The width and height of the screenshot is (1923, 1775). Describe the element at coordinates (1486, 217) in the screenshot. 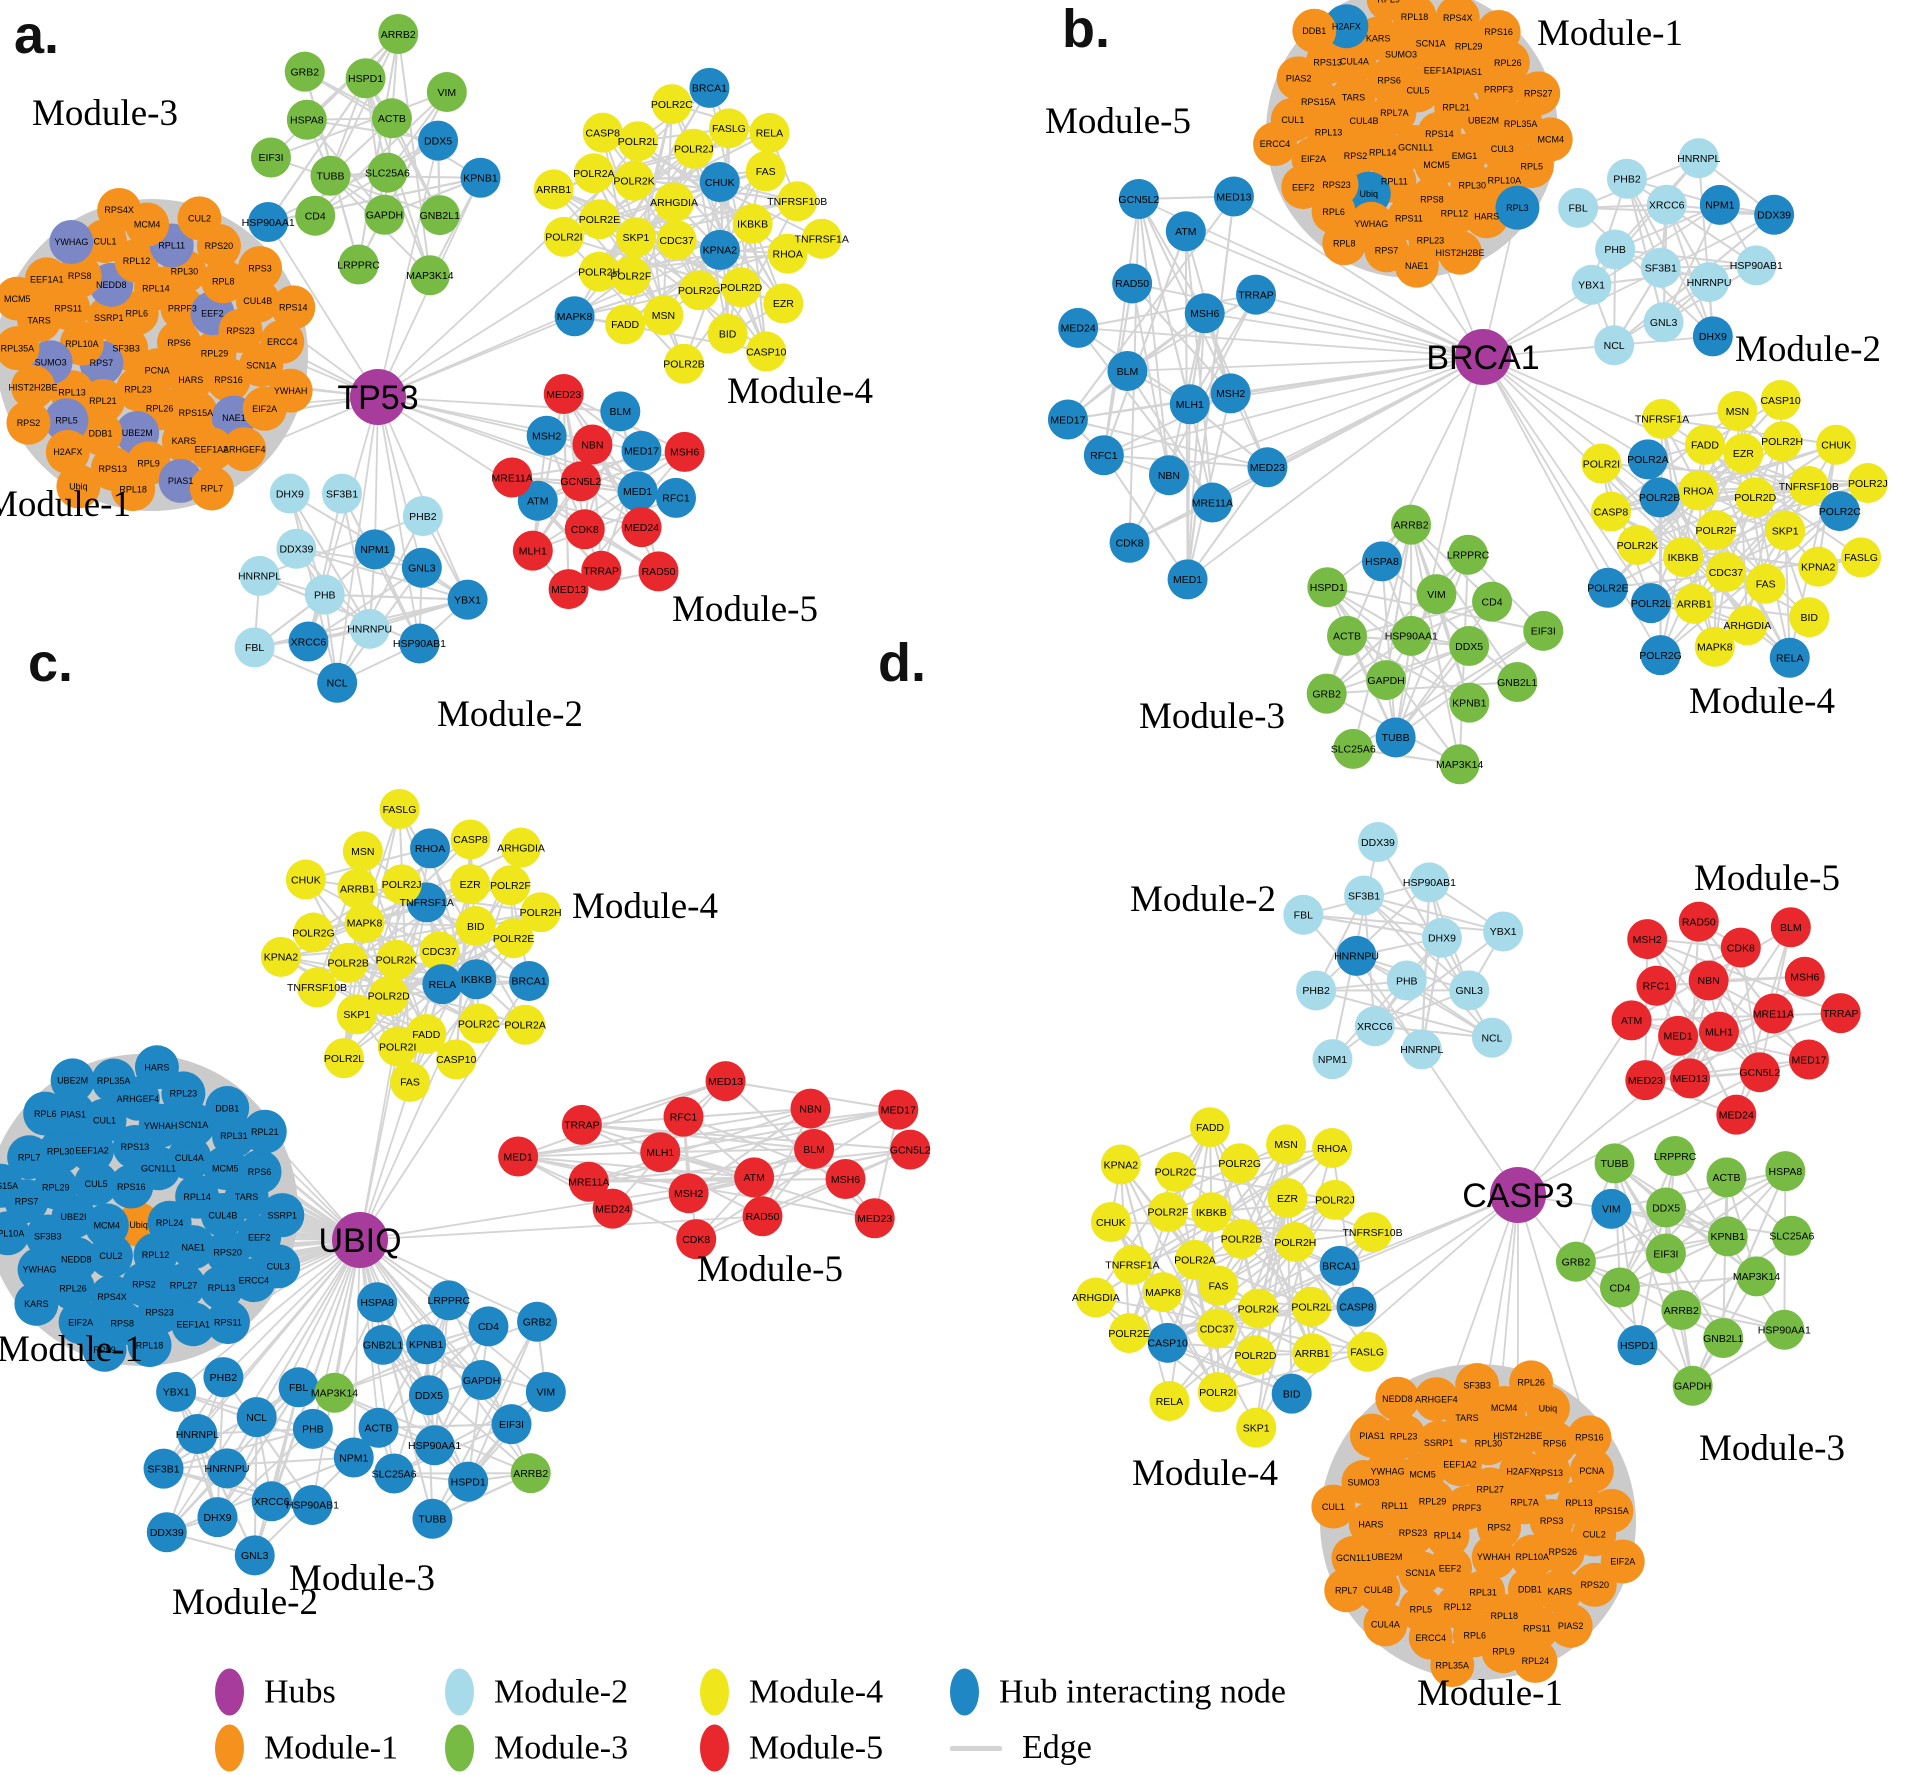

I see `node-label: HARS` at that location.